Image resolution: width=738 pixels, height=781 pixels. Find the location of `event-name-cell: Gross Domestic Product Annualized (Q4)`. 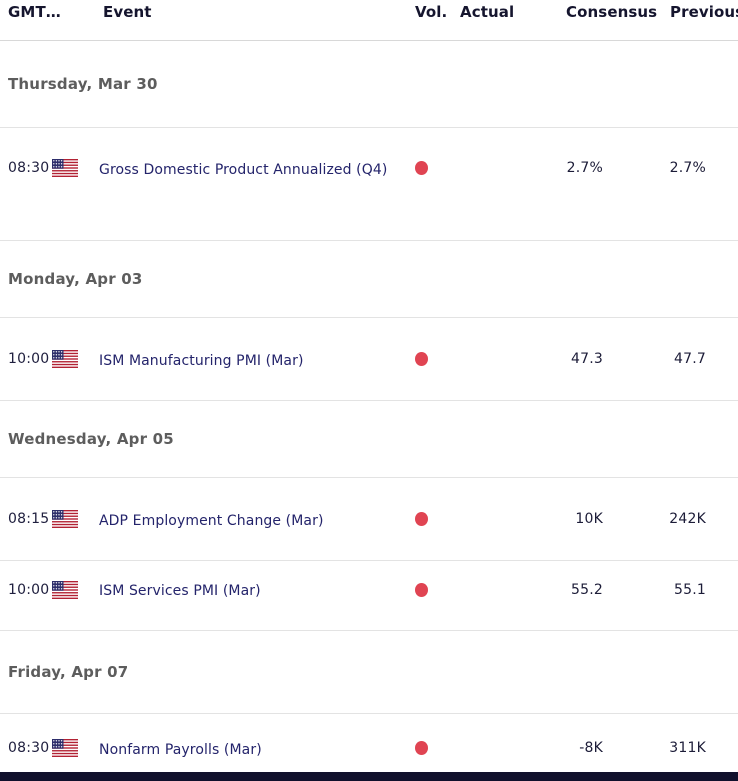

event-name-cell: Gross Domestic Product Annualized (Q4) is located at coordinates (247, 168).